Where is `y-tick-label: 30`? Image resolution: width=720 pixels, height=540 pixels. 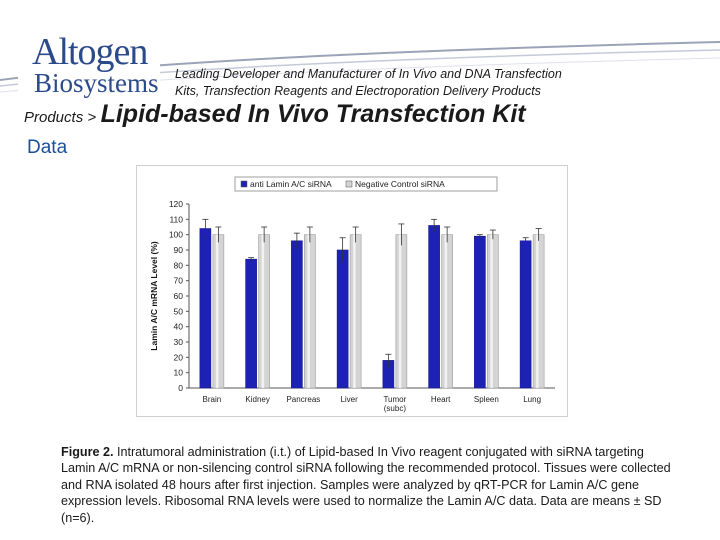 y-tick-label: 30 is located at coordinates (179, 342).